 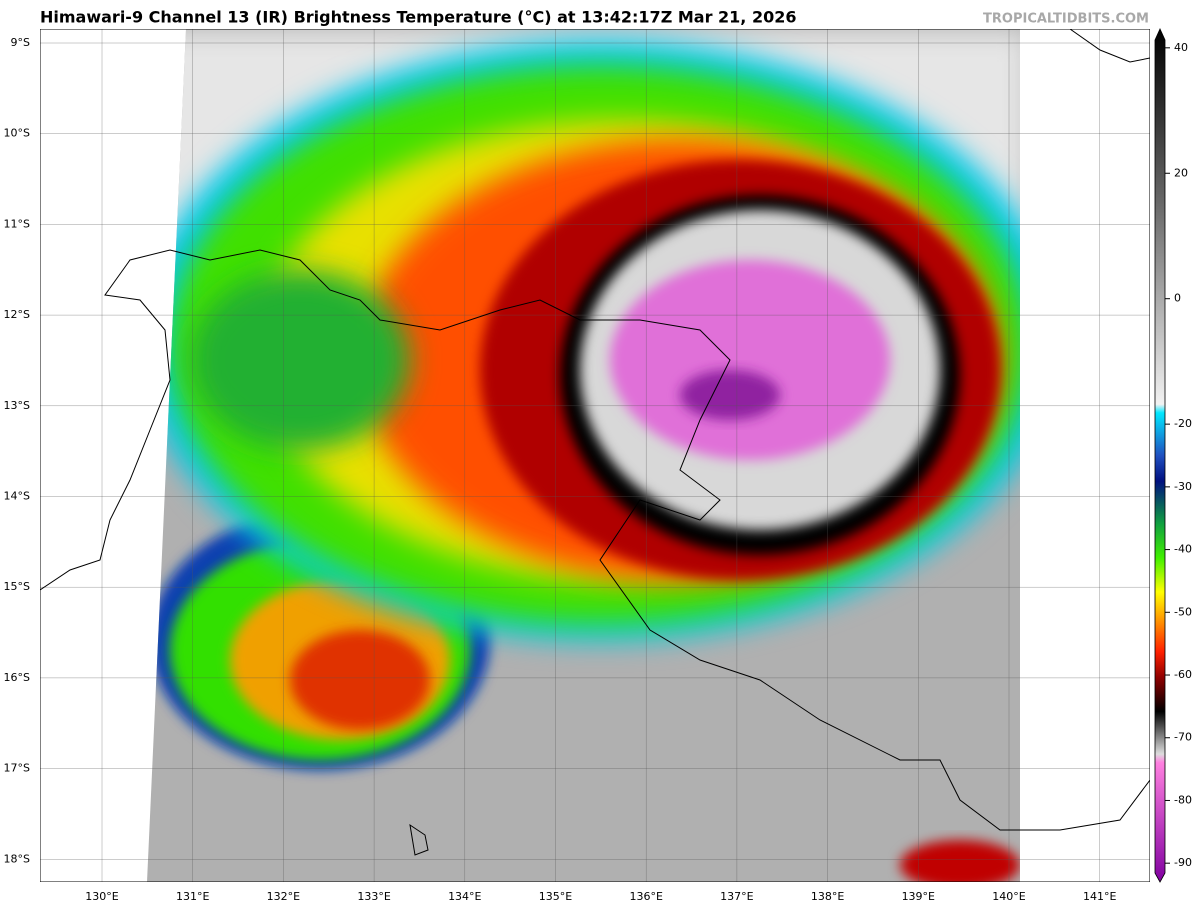 I want to click on colorbar-tick-label: 40, so click(x=1181, y=47).